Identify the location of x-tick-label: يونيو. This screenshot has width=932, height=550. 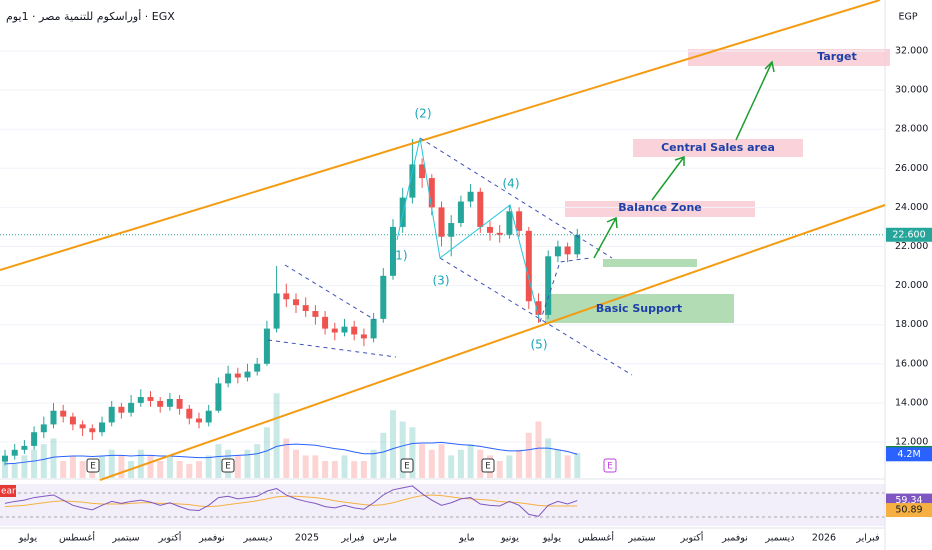
(509, 538).